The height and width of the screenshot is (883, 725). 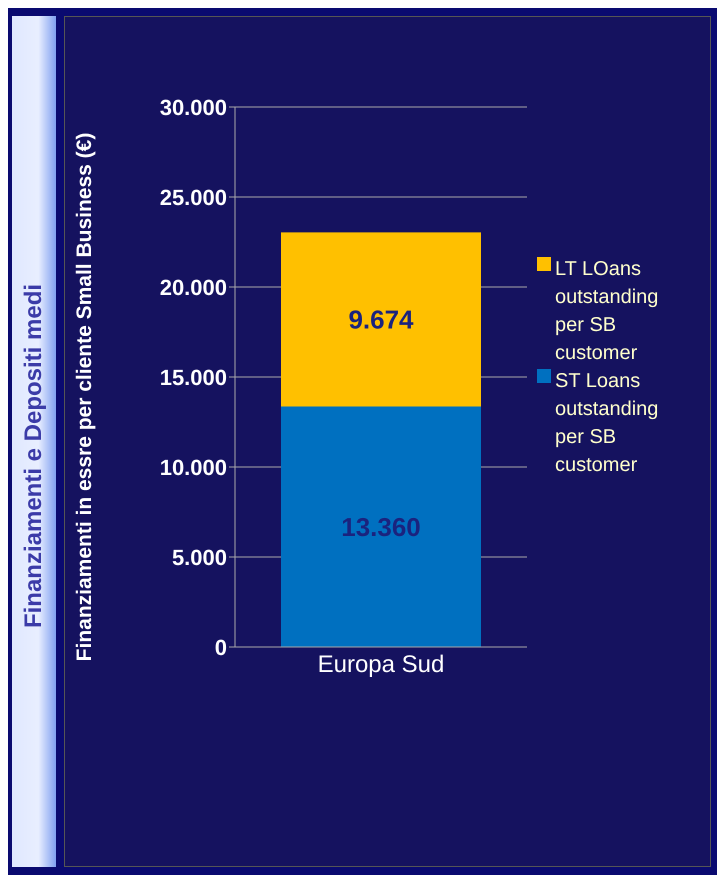 I want to click on y-axis-title: Finanziamenti in essre per cliente Small Business (€), so click(x=85, y=397).